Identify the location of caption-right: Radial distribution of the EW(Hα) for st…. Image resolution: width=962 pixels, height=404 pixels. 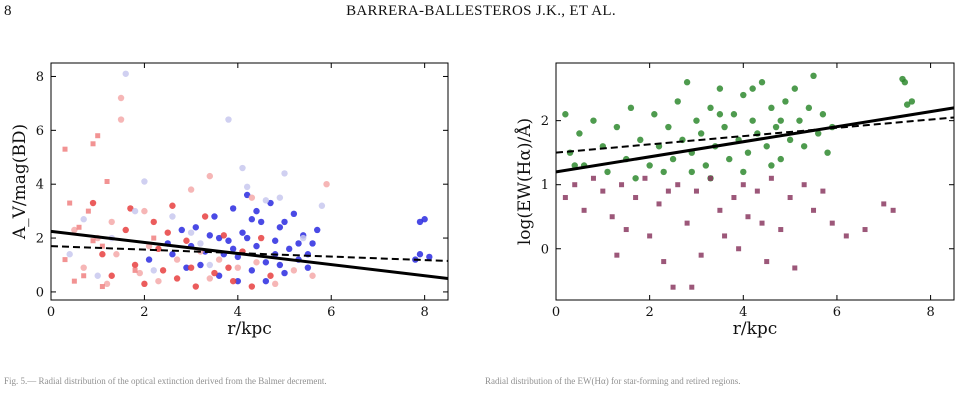
(613, 381).